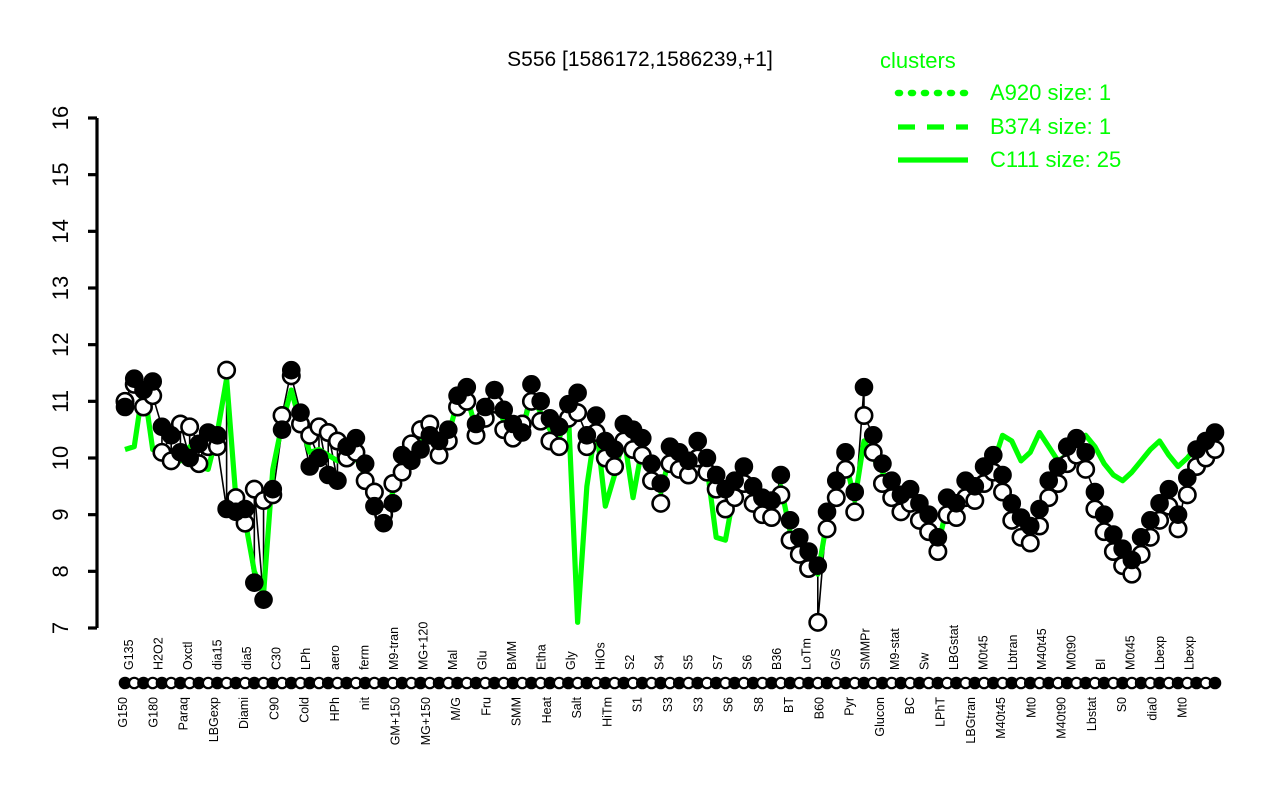 This screenshot has width=1280, height=800. Describe the element at coordinates (60, 571) in the screenshot. I see `y-tick-label-8: 8` at that location.